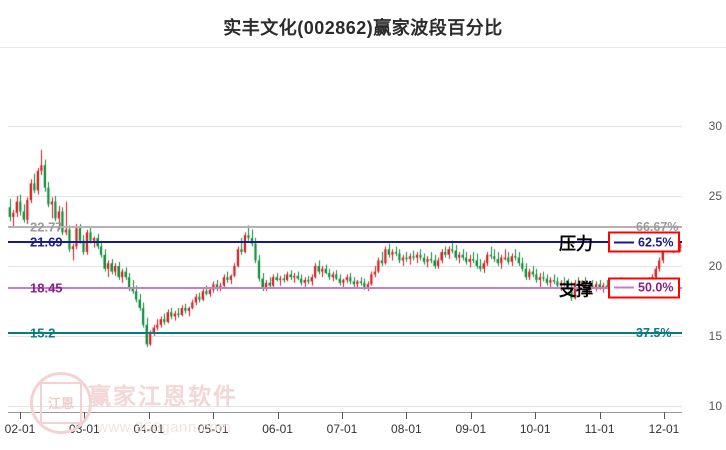 The height and width of the screenshot is (450, 726). Describe the element at coordinates (46, 227) in the screenshot. I see `price-label-66.67: 22.77` at that location.